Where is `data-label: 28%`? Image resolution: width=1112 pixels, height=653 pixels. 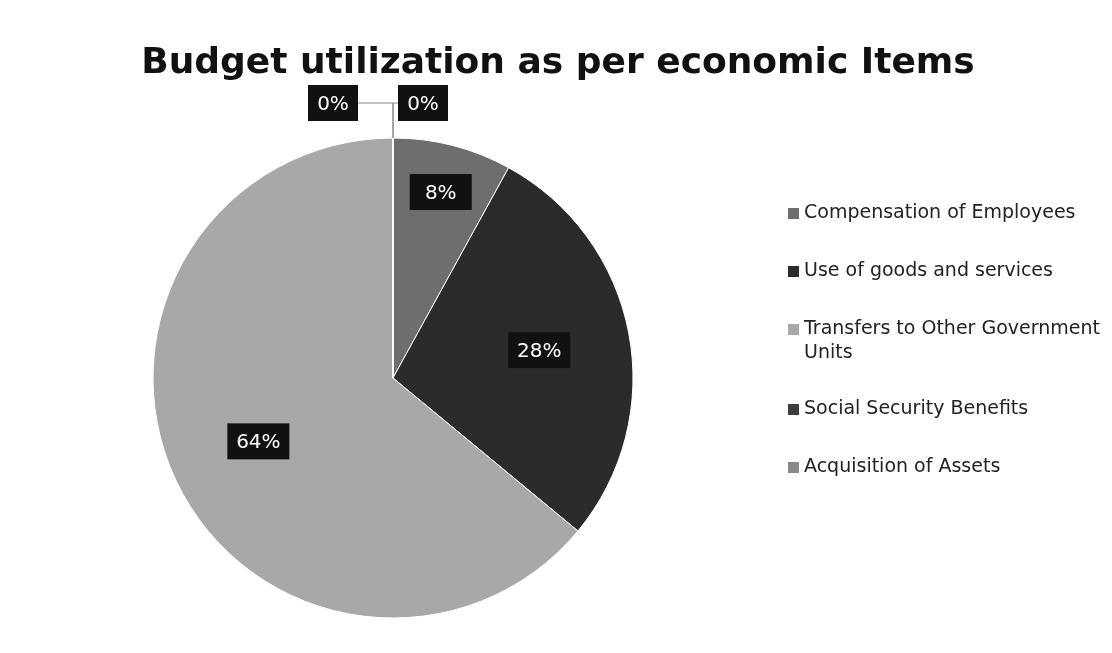
data-label: 28% is located at coordinates (539, 350).